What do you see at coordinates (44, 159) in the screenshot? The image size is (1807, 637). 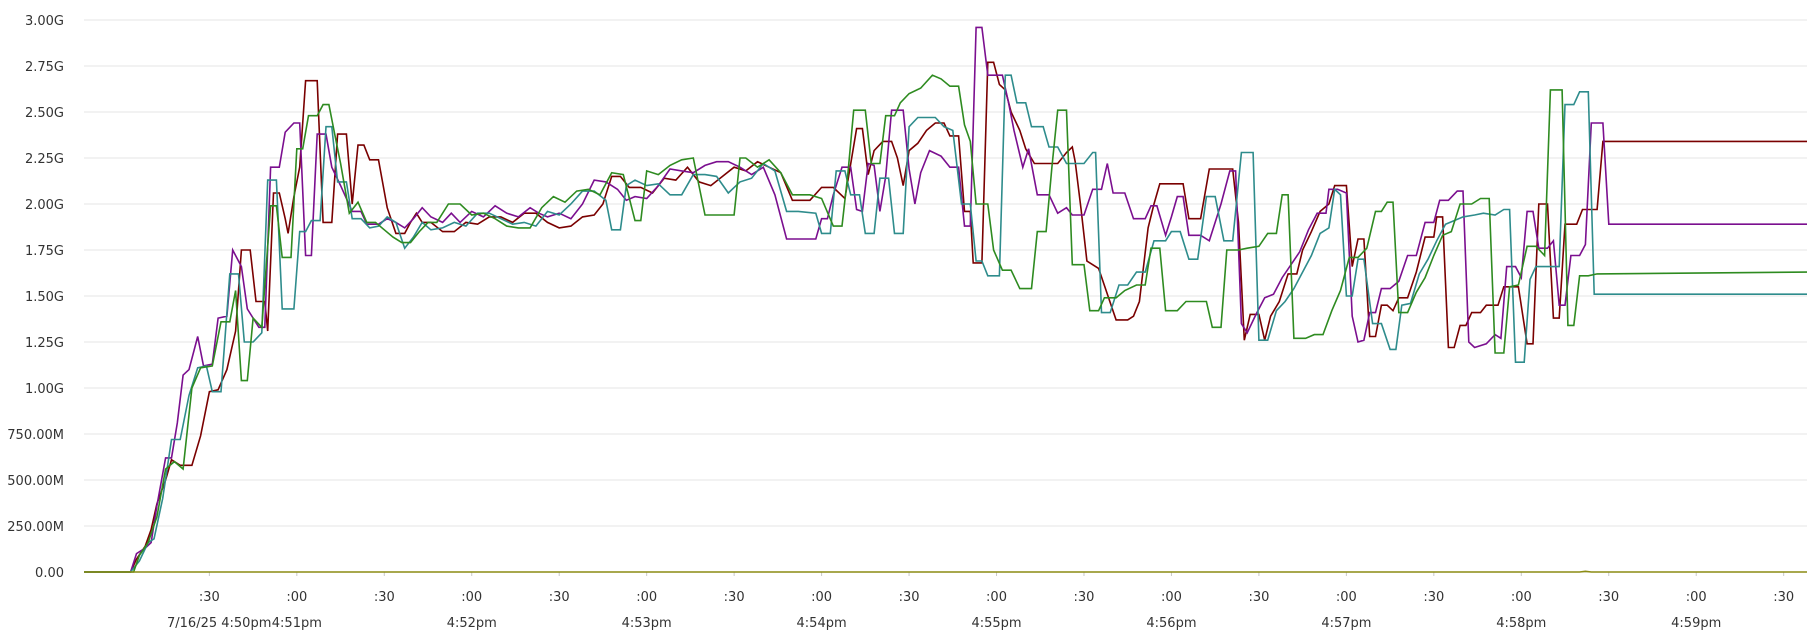 I see `y-tick-label: 2.25G` at bounding box center [44, 159].